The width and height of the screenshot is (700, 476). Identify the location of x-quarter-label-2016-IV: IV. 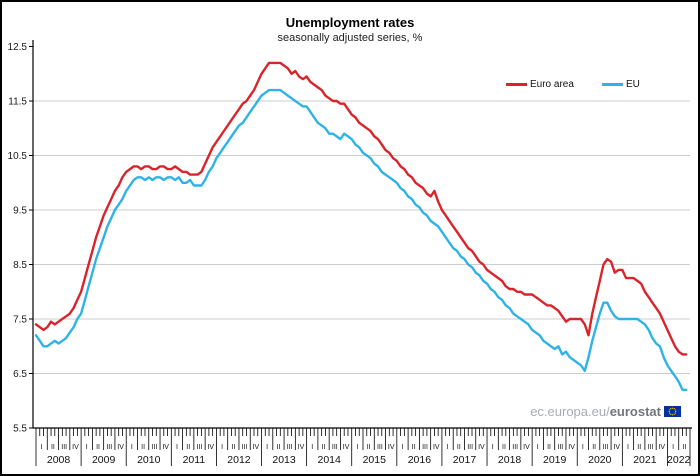
(436, 447).